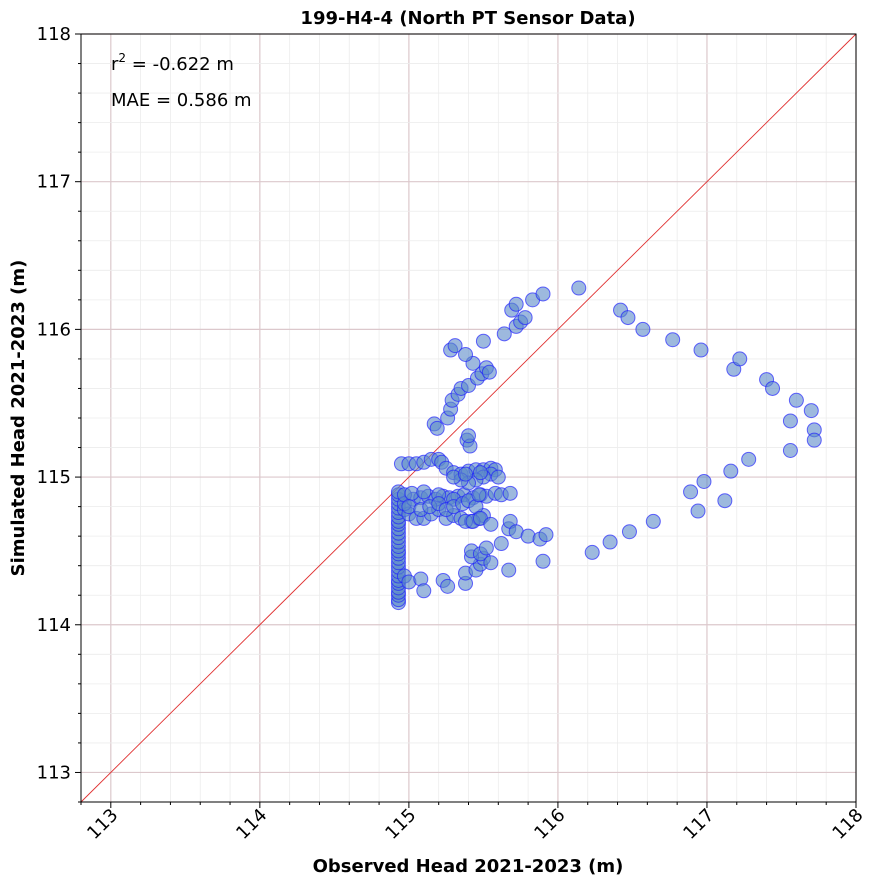  I want to click on y-tick-label: 114, so click(54, 625).